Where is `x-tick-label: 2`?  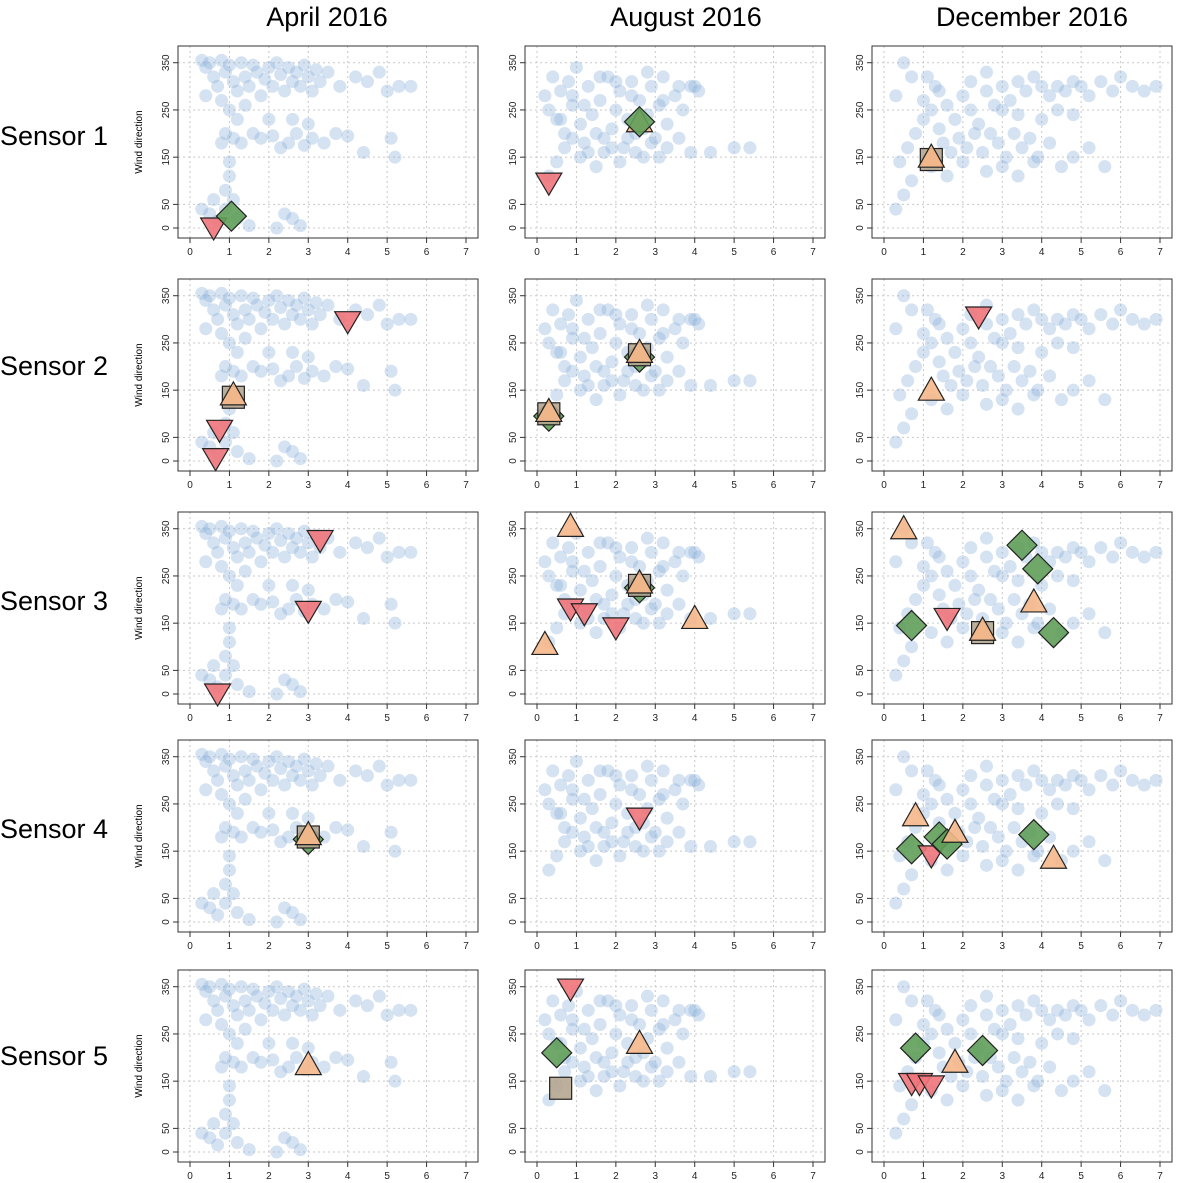
x-tick-label: 2 is located at coordinates (616, 485).